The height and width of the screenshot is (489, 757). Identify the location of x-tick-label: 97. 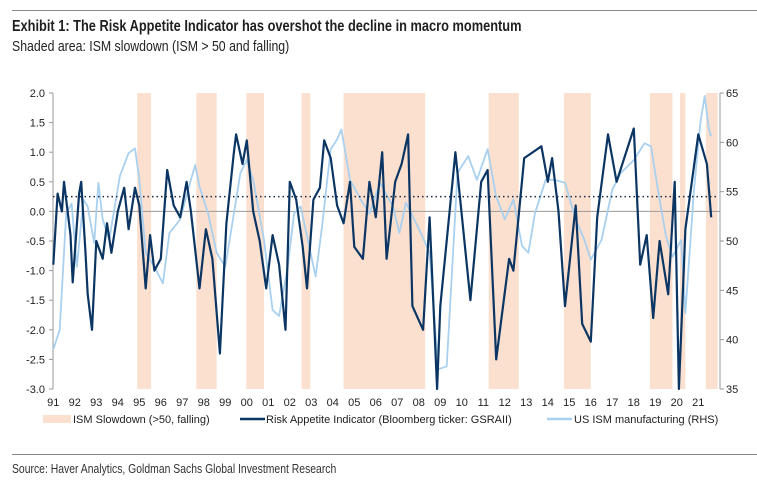
(182, 403).